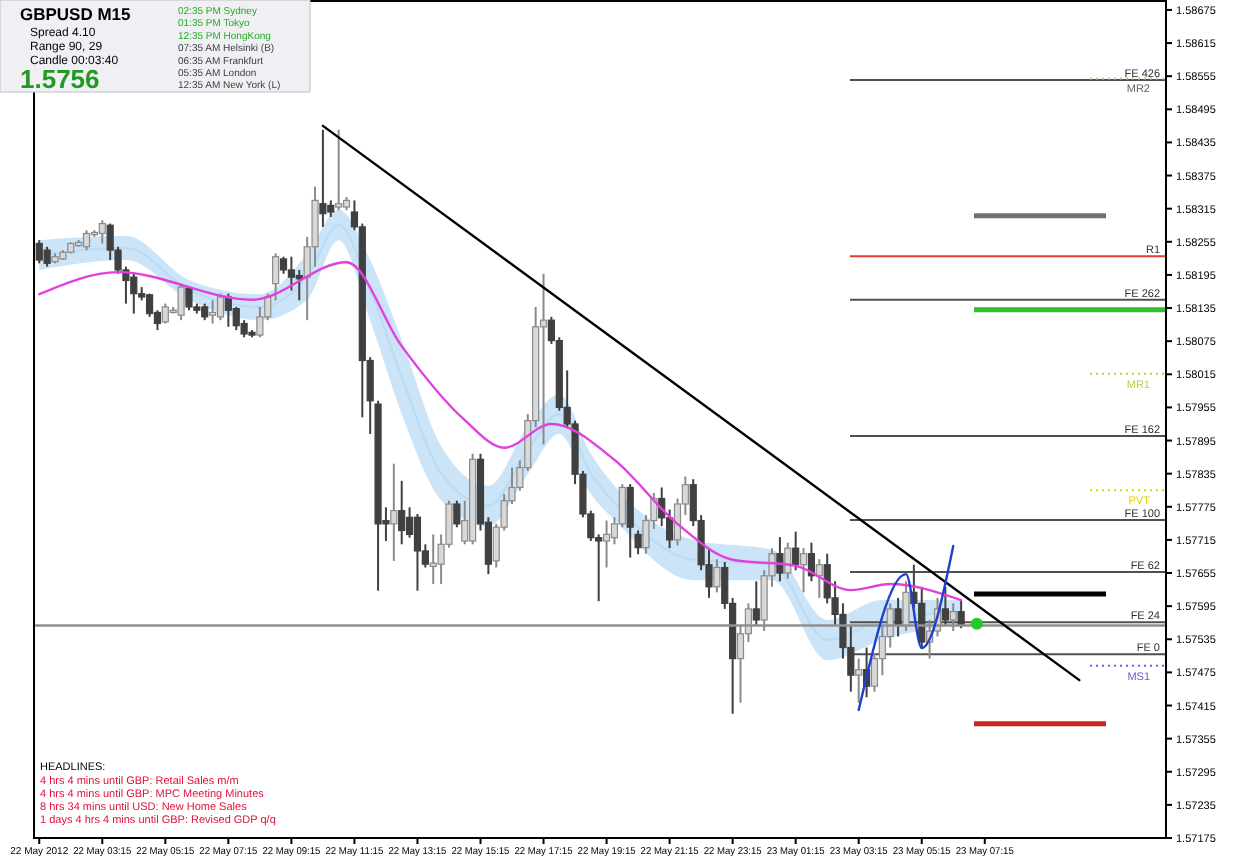  I want to click on line-series, so click(906, 628).